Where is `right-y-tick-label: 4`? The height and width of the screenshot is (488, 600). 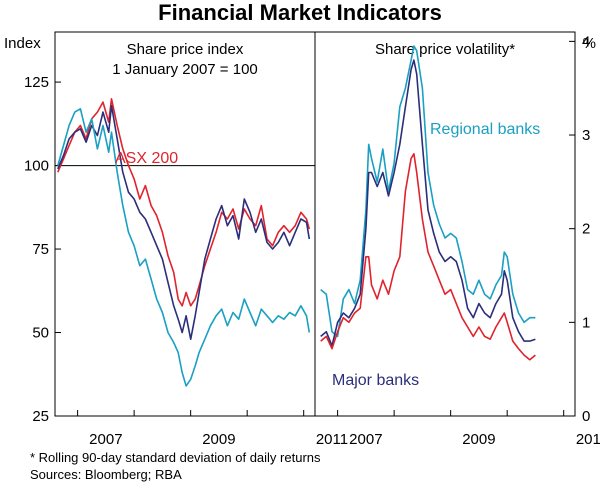
right-y-tick-label: 4 is located at coordinates (586, 41).